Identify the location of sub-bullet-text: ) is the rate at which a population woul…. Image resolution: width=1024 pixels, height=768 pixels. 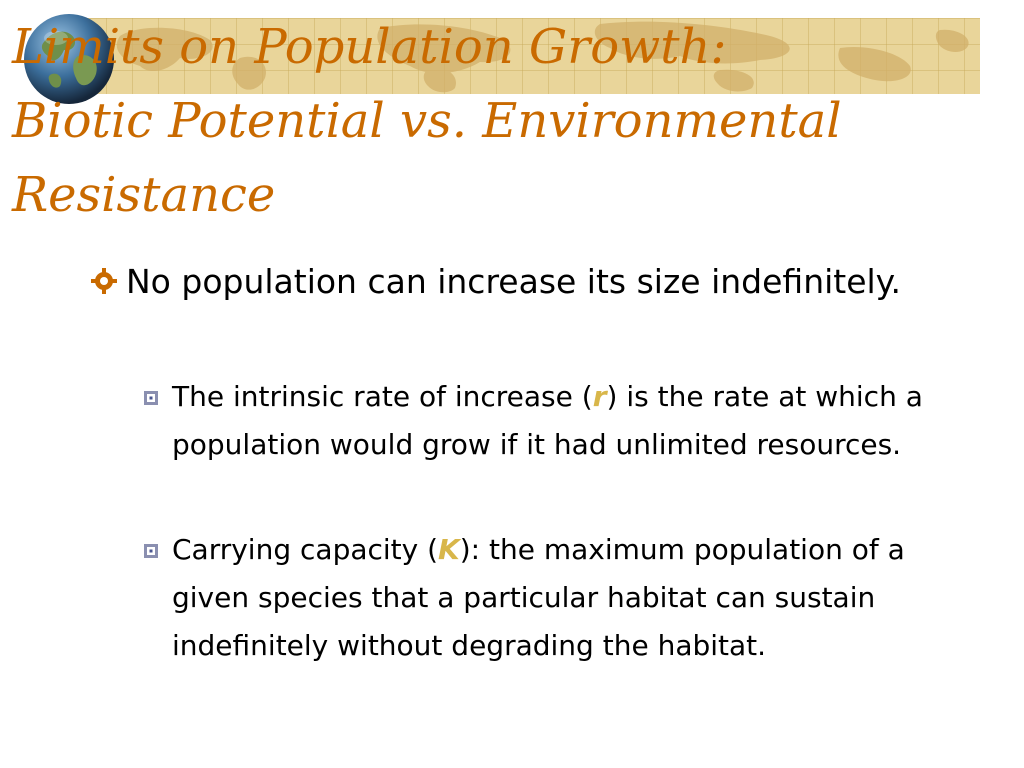
(547, 420).